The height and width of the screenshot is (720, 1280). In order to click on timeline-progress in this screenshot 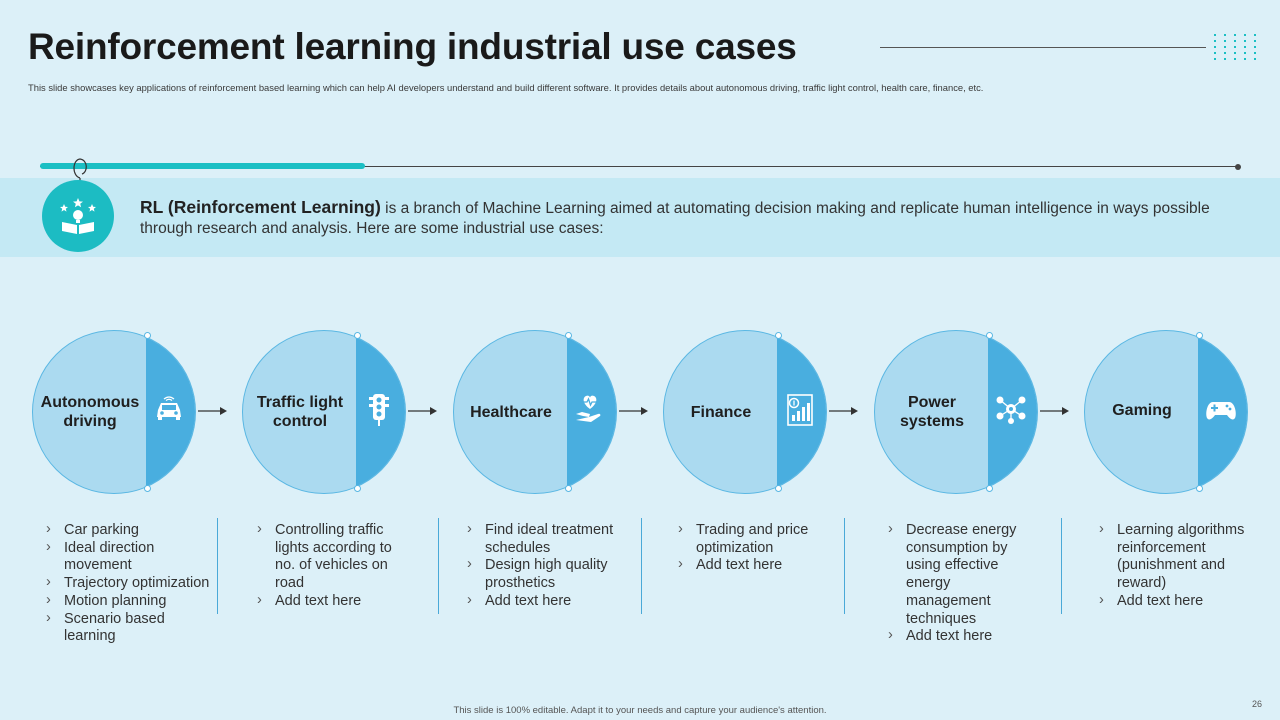, I will do `click(202, 166)`.